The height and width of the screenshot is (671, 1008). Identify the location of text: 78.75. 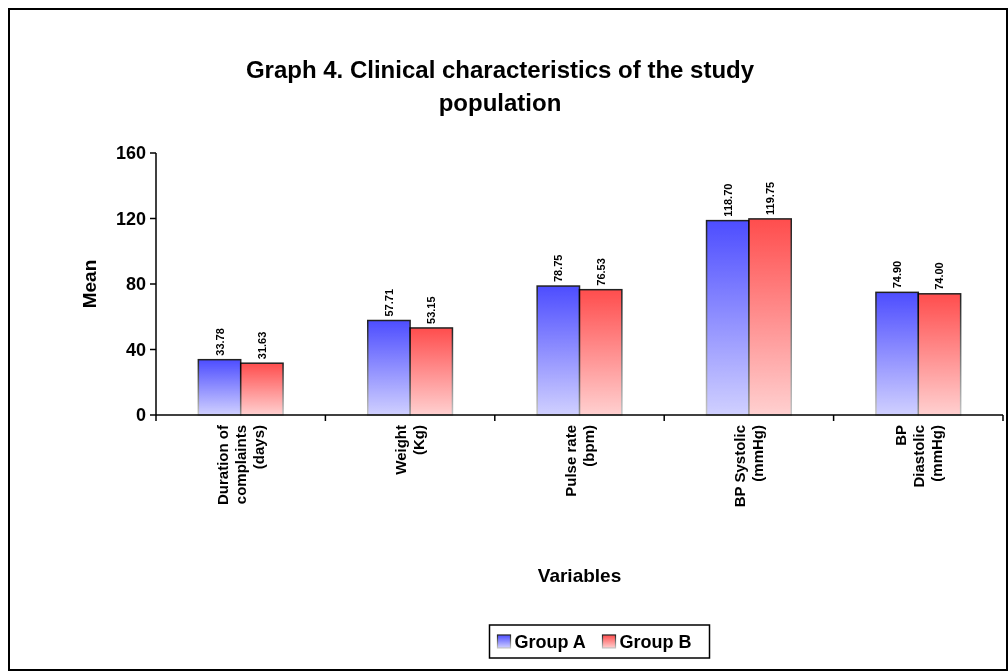
(558, 268).